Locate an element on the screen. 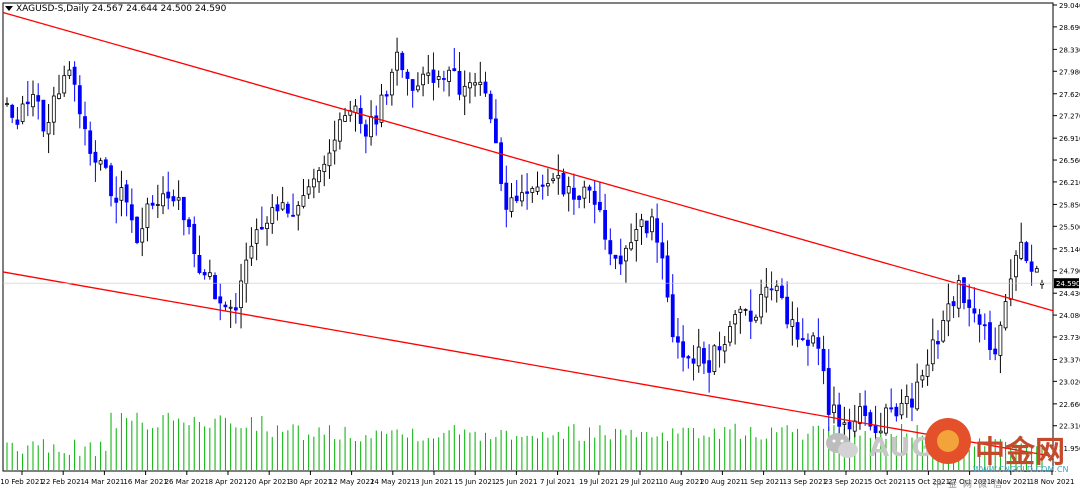  x-tick-label: 18 Nov 2021 is located at coordinates (1052, 482).